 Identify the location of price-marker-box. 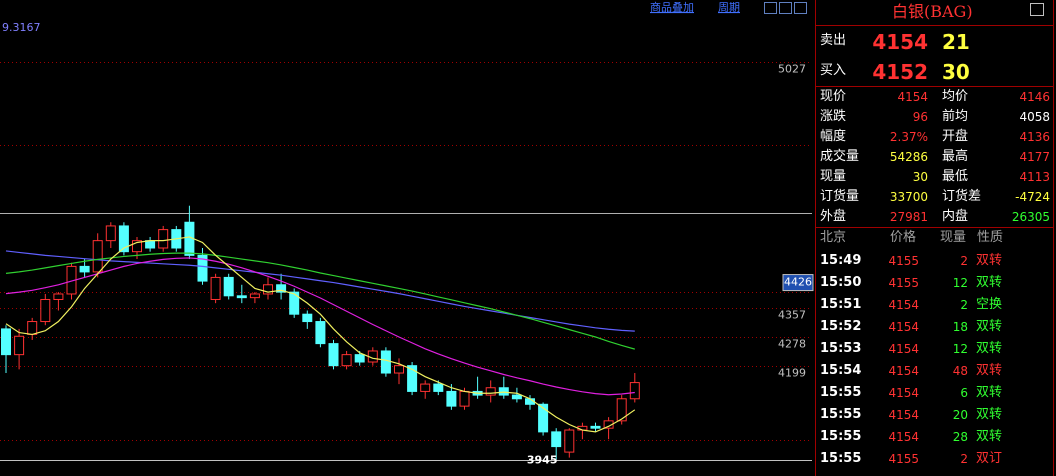
(798, 283).